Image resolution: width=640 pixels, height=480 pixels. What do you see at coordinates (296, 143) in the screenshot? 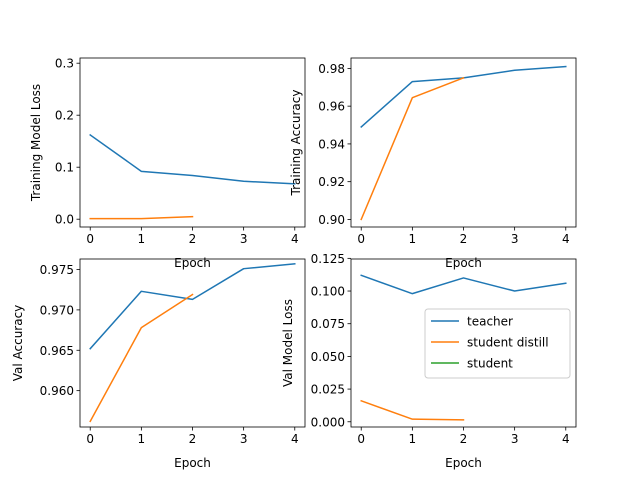
I see `y-axis-label: Training Accuracy` at bounding box center [296, 143].